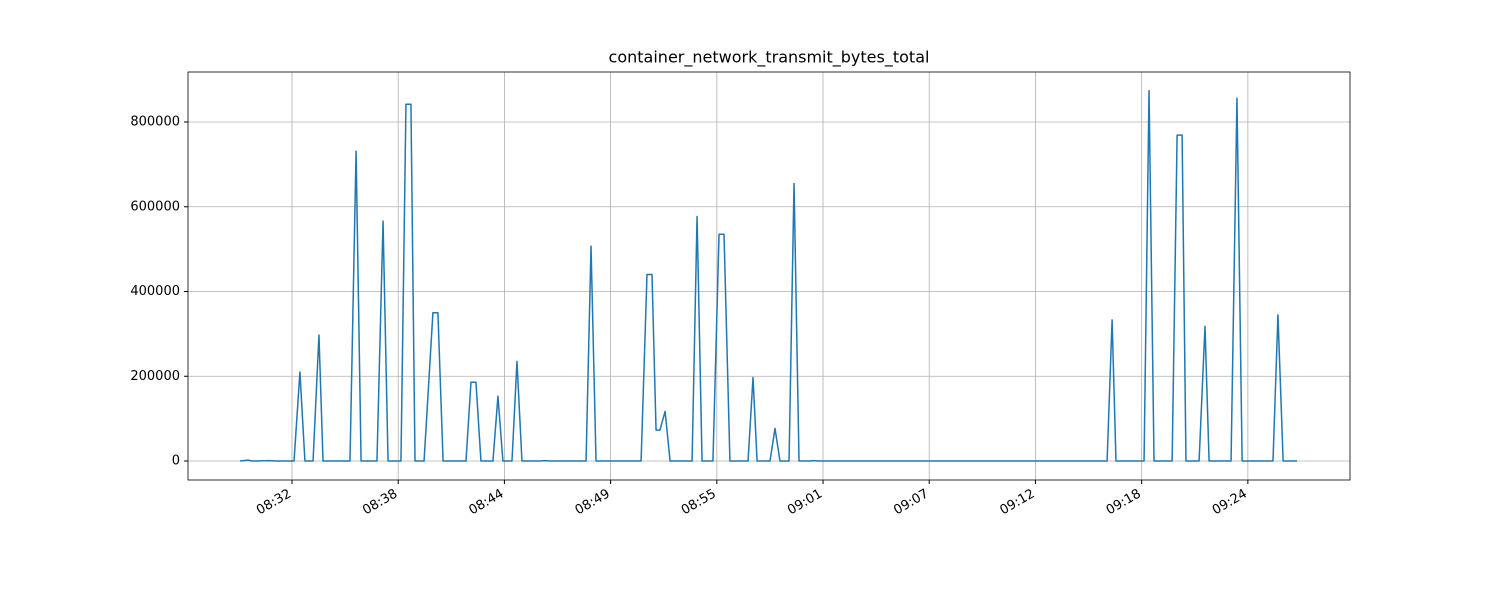 This screenshot has width=1500, height=600. I want to click on y-tick-label: 800000, so click(155, 122).